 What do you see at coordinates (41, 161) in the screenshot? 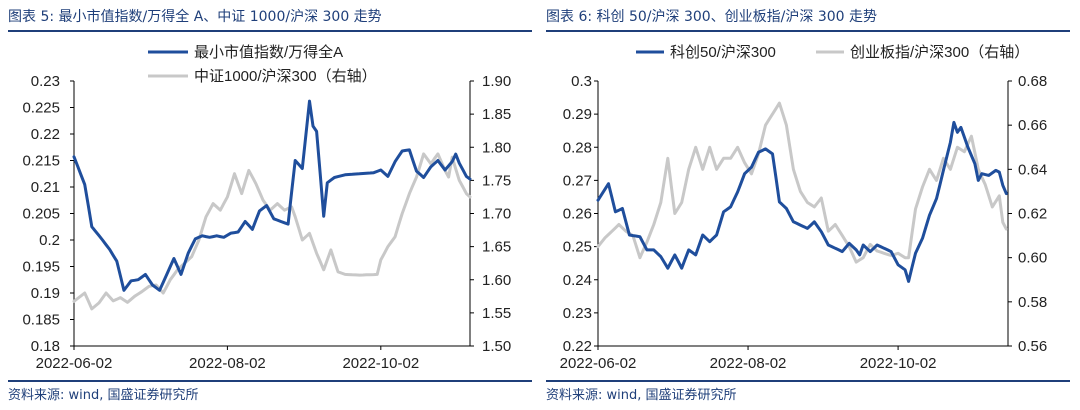
I see `y-left-tick-label: 0.215` at bounding box center [41, 161].